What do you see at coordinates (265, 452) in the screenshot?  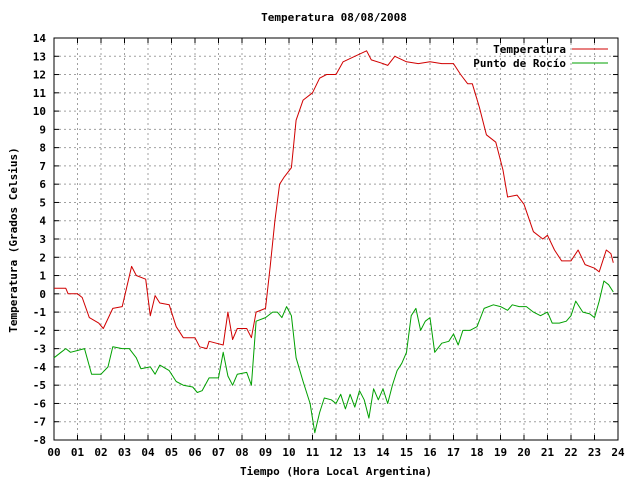 I see `x-tick-label: 09` at bounding box center [265, 452].